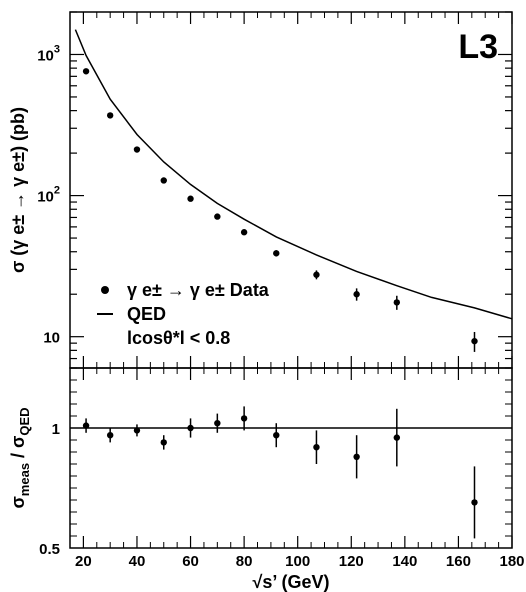 This screenshot has height=592, width=526. Describe the element at coordinates (51, 338) in the screenshot. I see `y-tick-label: 10` at that location.